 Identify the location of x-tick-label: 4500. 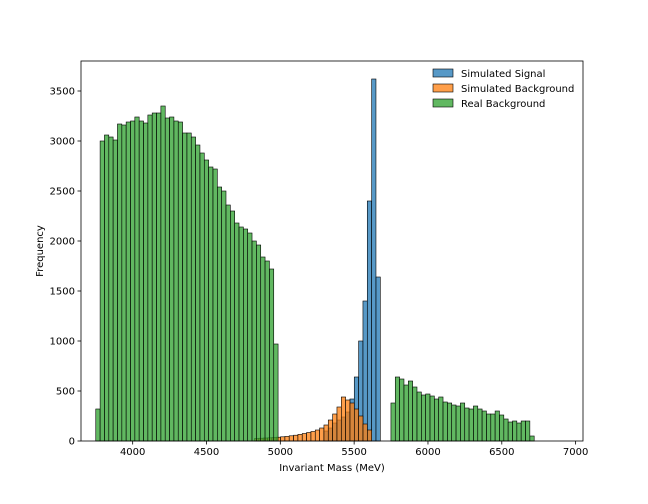
(206, 452).